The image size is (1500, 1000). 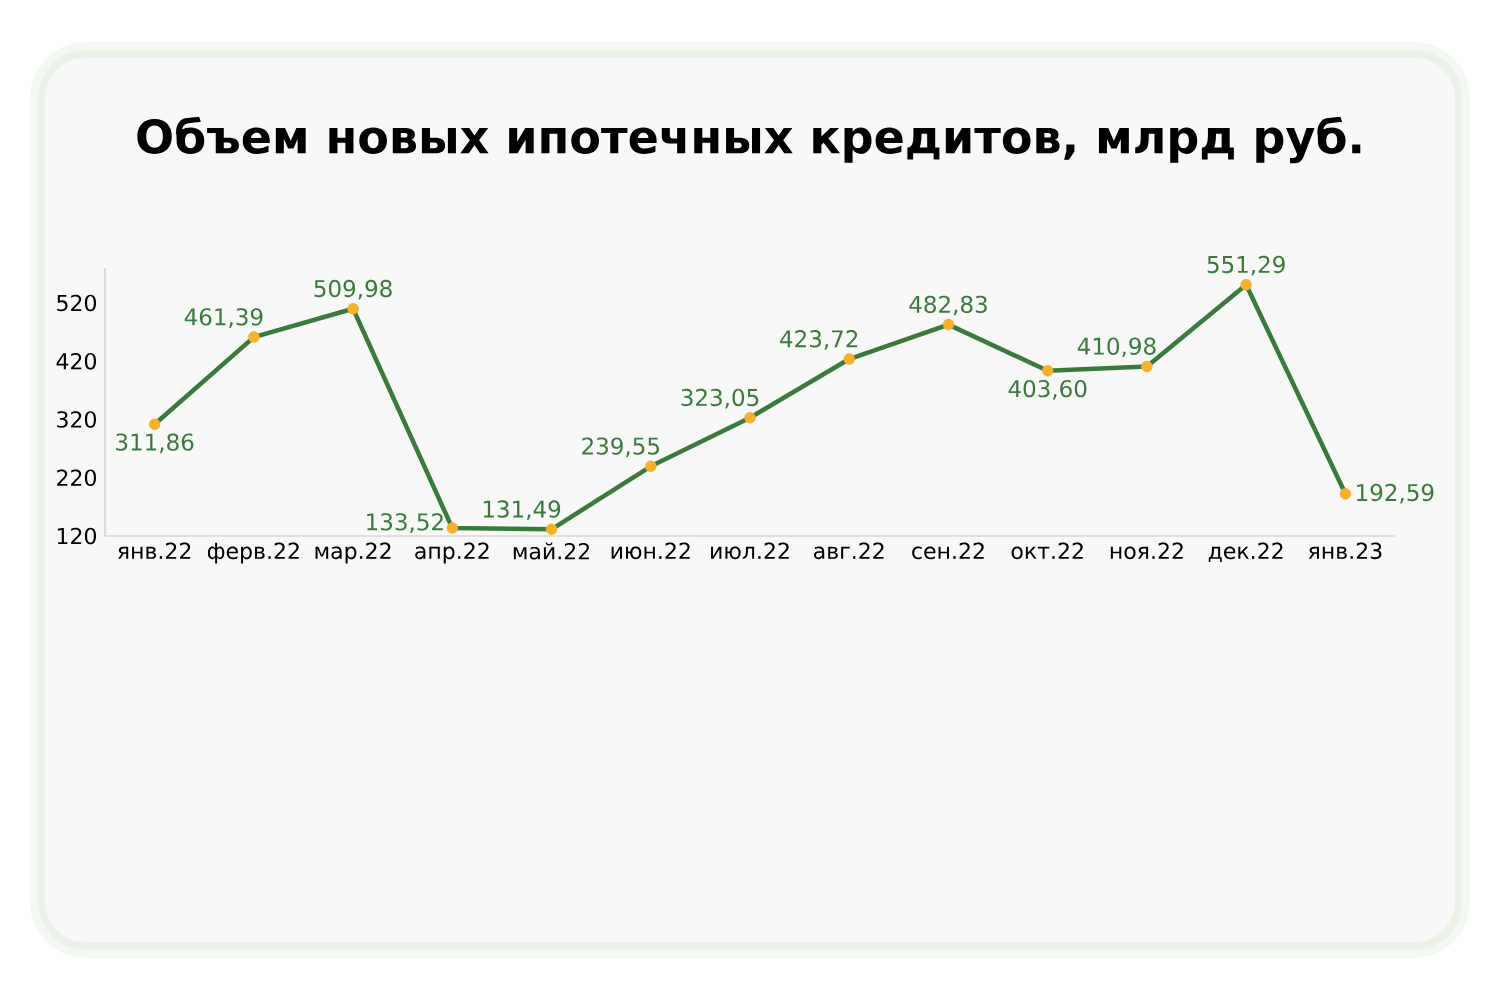 I want to click on x-tick-label: дек.22, so click(x=1245, y=552).